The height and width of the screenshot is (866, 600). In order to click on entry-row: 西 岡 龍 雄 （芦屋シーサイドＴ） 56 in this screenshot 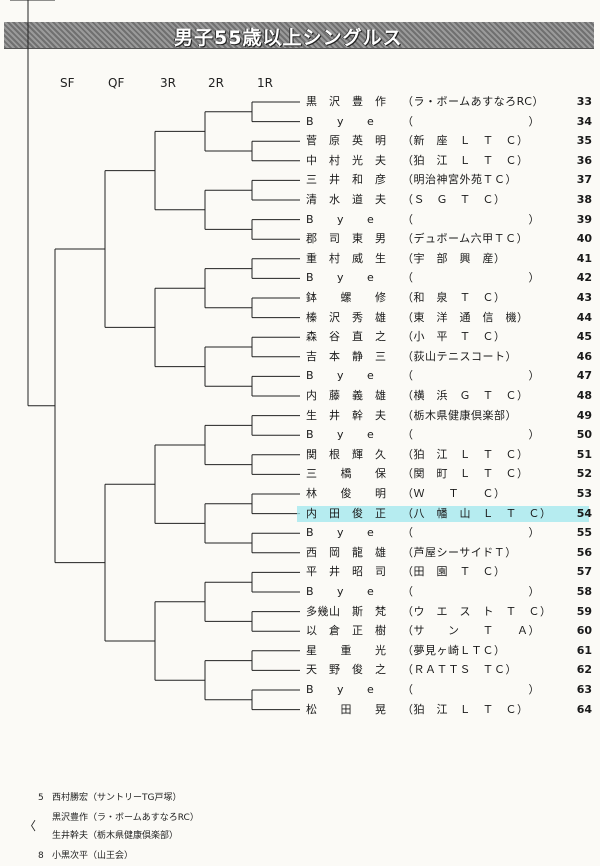, I will do `click(446, 553)`.